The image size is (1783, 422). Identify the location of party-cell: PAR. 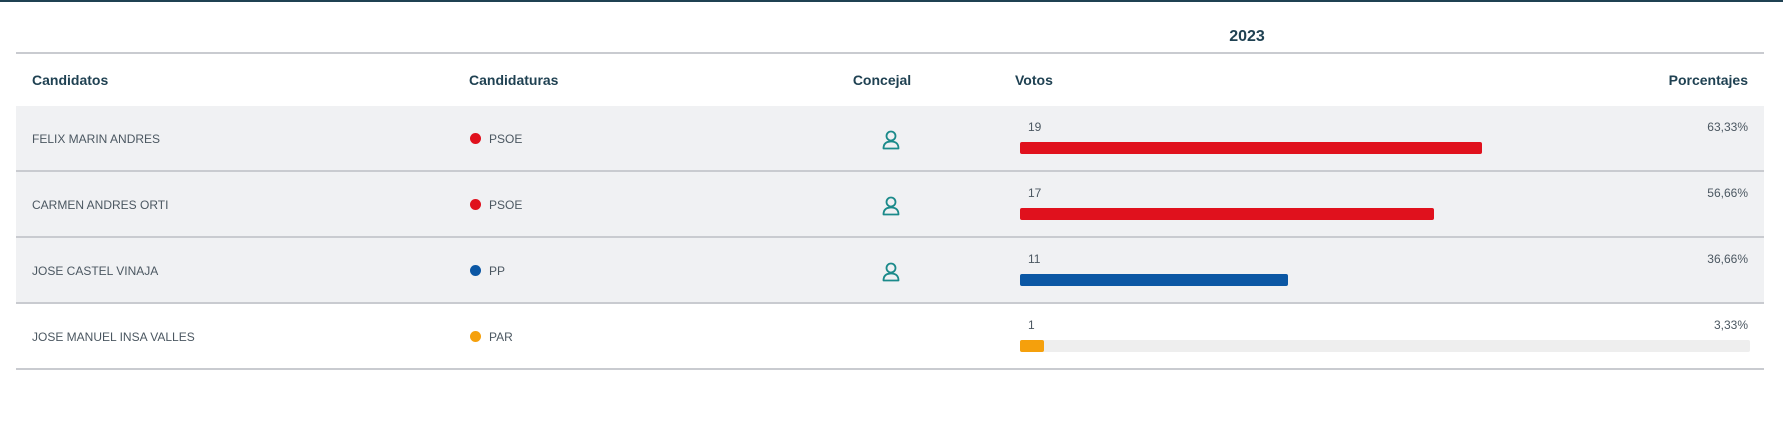
(491, 337).